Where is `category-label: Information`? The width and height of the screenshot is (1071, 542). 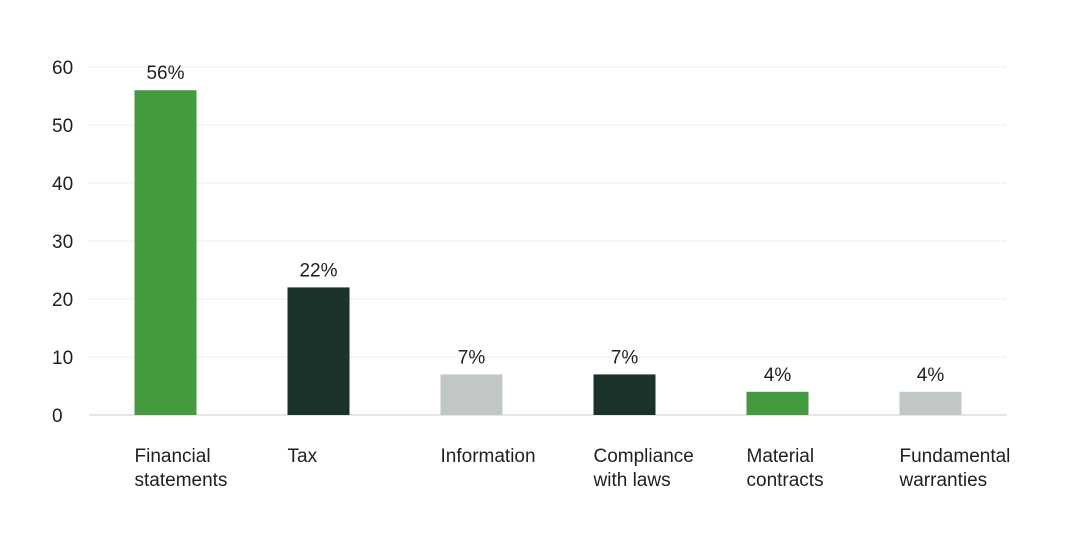
category-label: Information is located at coordinates (488, 456).